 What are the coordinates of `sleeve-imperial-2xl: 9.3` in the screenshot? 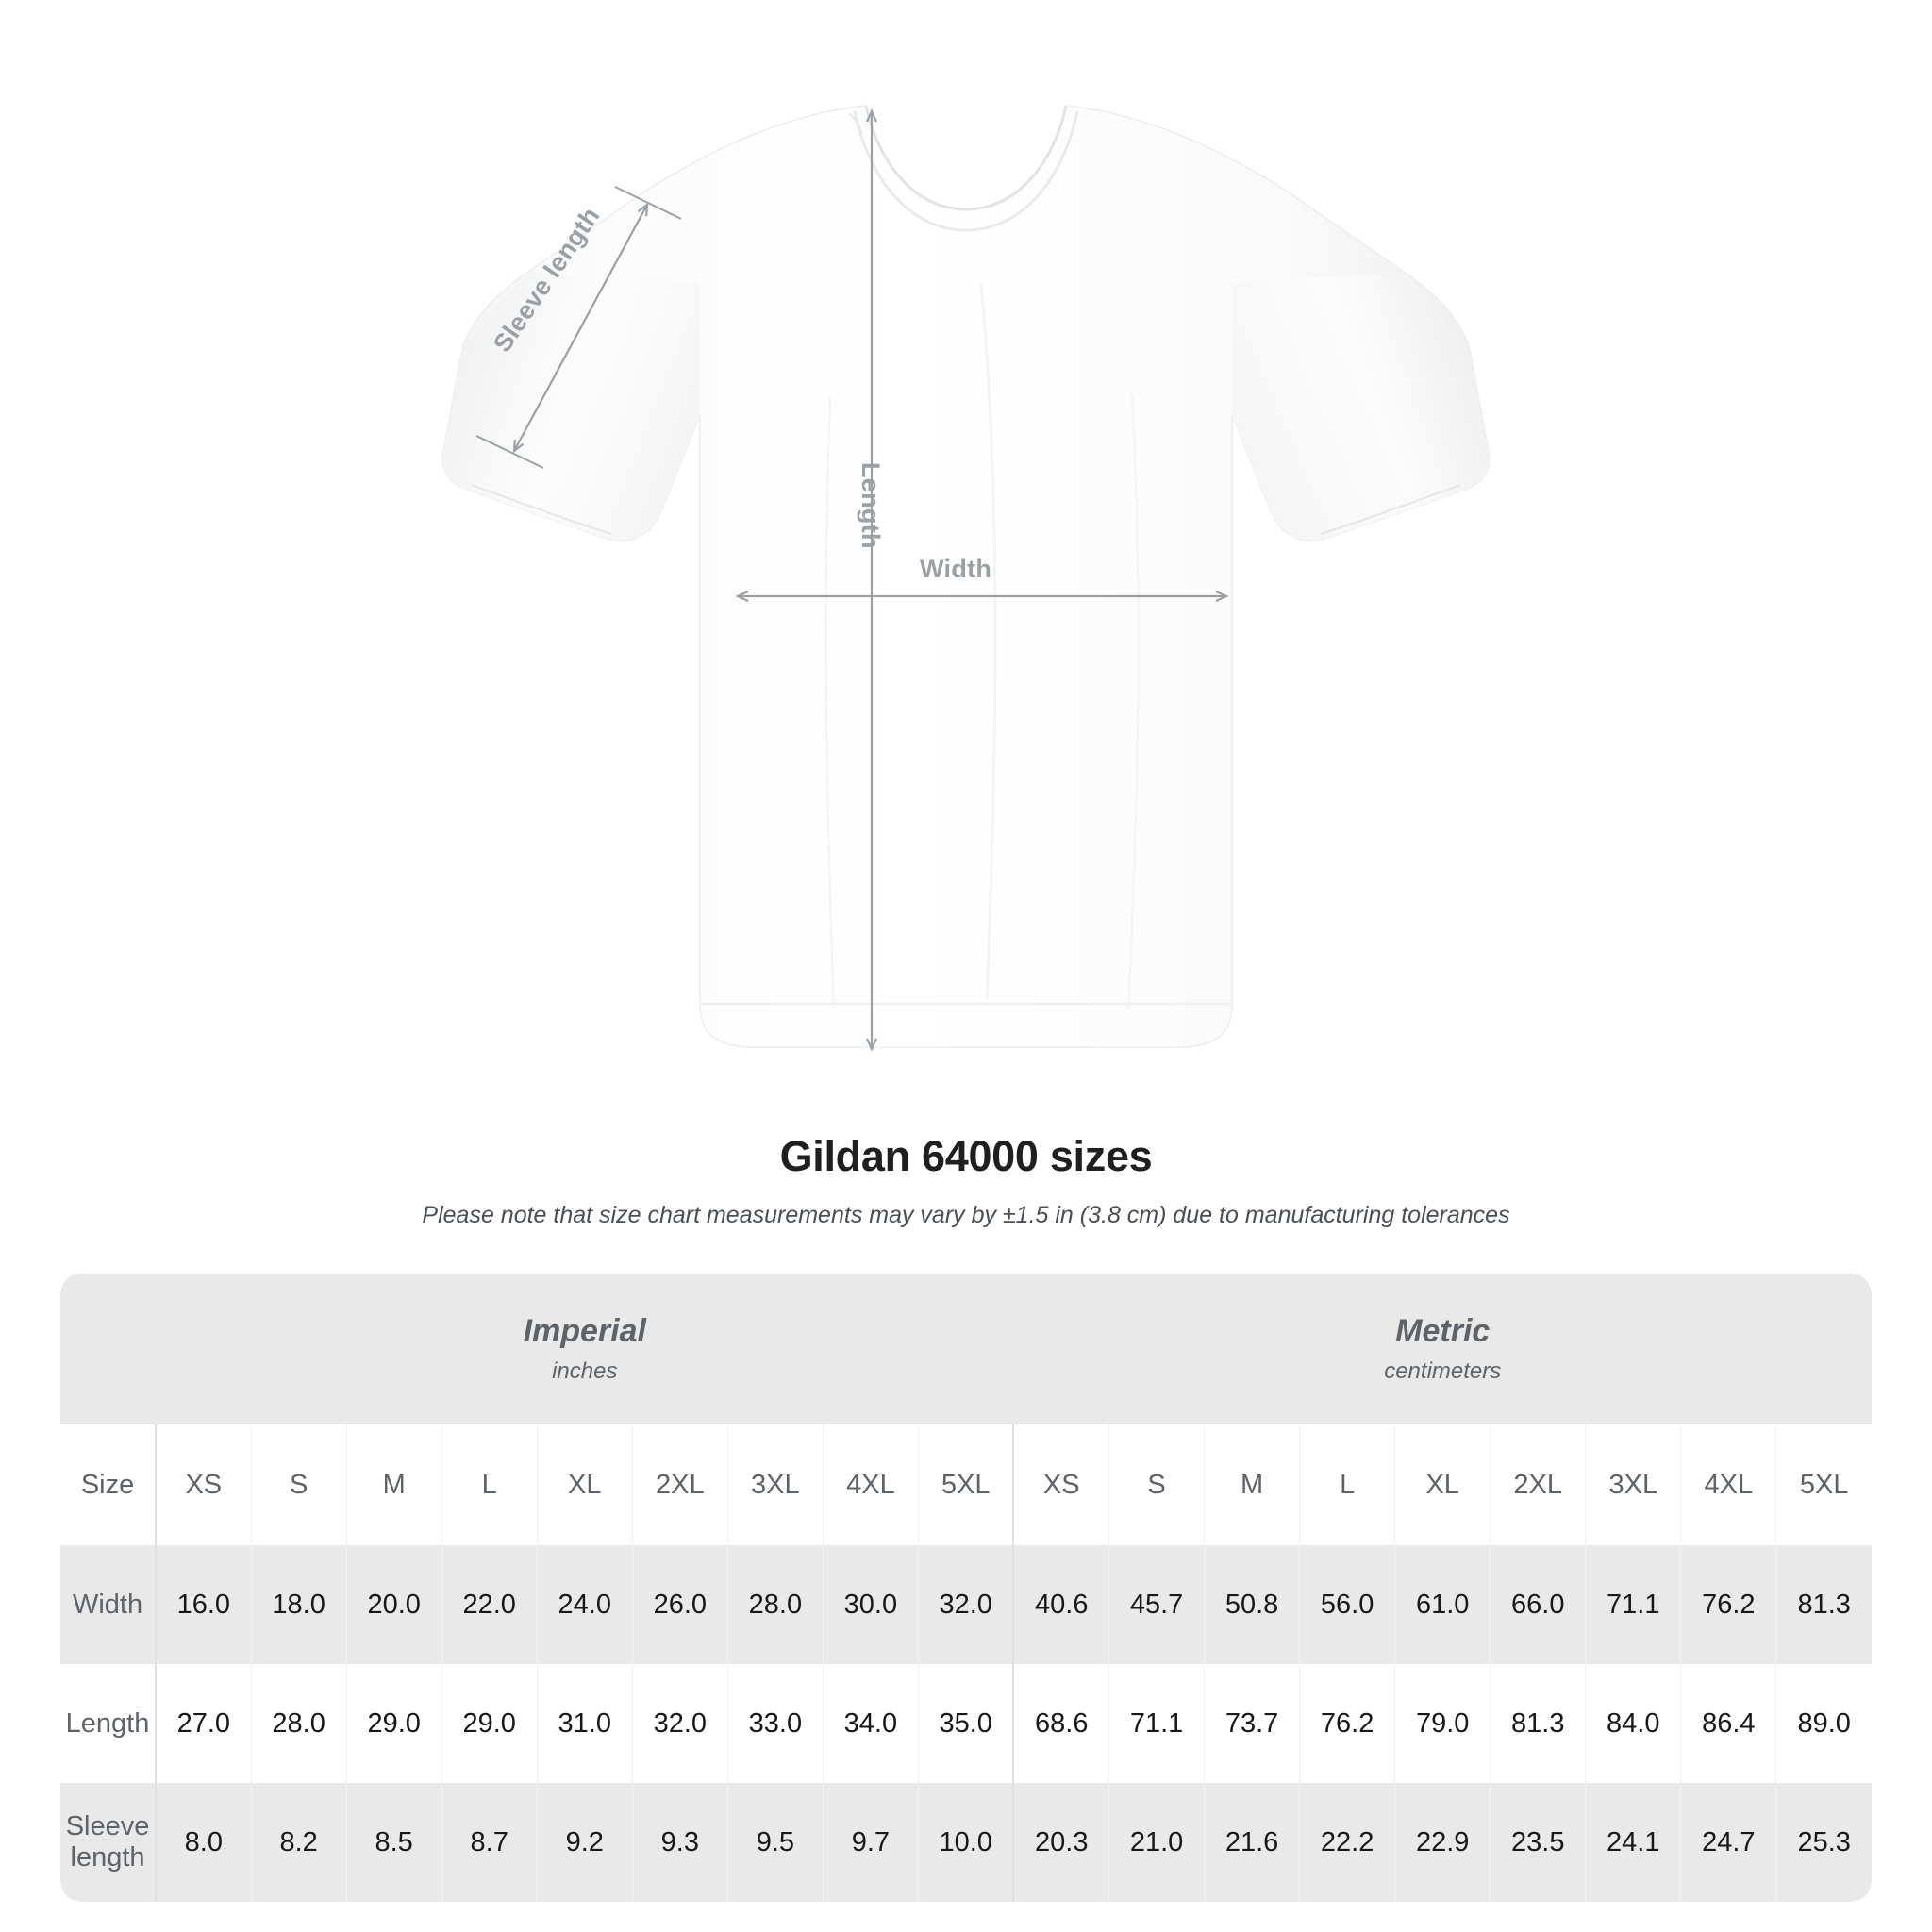 It's located at (680, 1843).